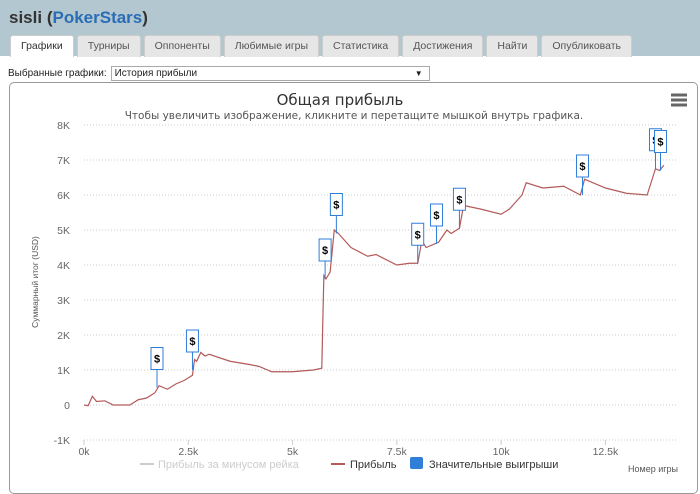 This screenshot has width=700, height=494. Describe the element at coordinates (63, 231) in the screenshot. I see `y-tick-label: 5K` at that location.